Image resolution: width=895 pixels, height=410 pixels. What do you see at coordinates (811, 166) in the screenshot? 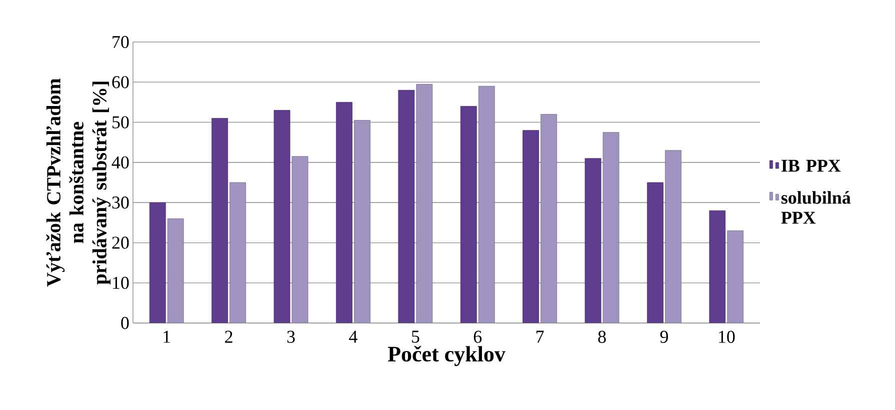
I see `legend-label: IB PPX` at bounding box center [811, 166].